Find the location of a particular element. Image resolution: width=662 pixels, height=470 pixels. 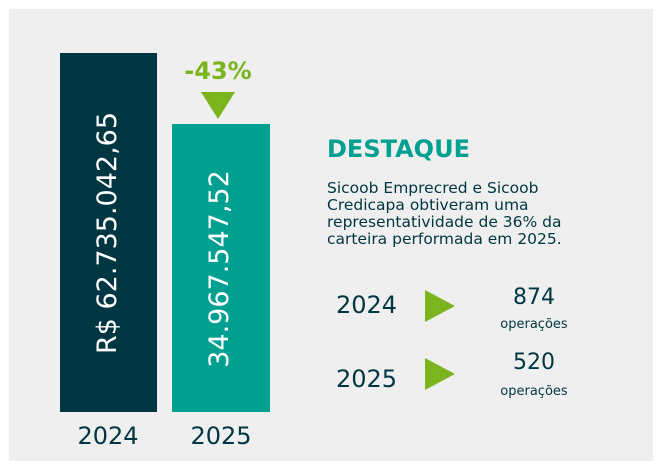

bar-2025 is located at coordinates (221, 268).